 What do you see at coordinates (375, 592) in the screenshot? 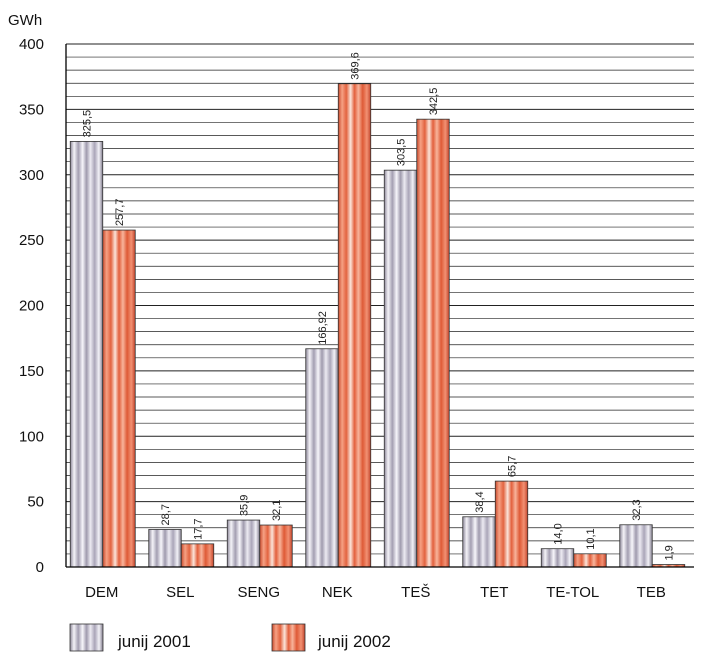
I see `x-axis-ticks: DEM SEL SENG NEK TEŠ TET TE-TOL TEB` at bounding box center [375, 592].